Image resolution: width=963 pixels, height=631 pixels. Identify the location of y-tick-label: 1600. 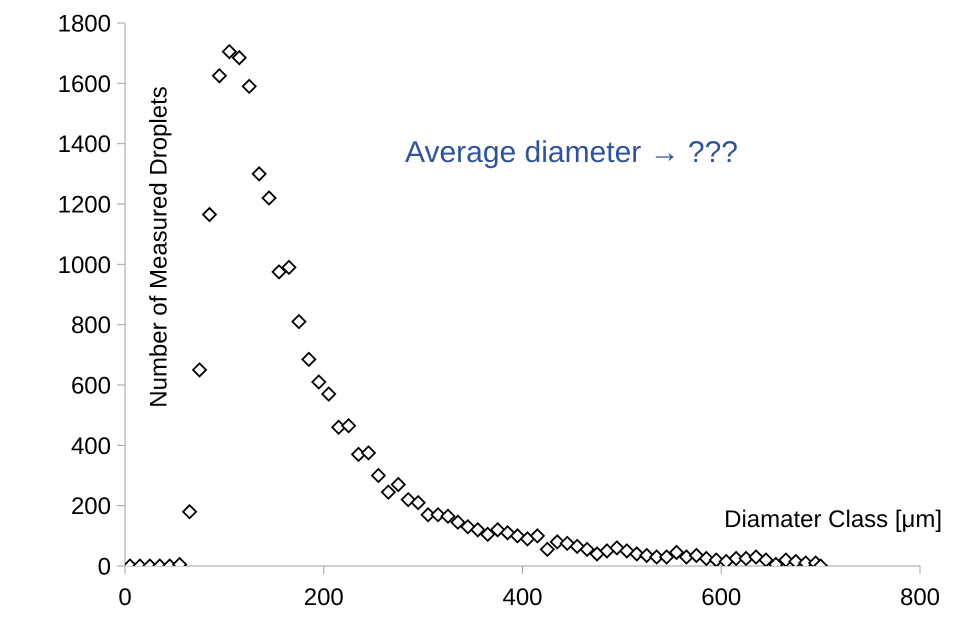
(84, 84).